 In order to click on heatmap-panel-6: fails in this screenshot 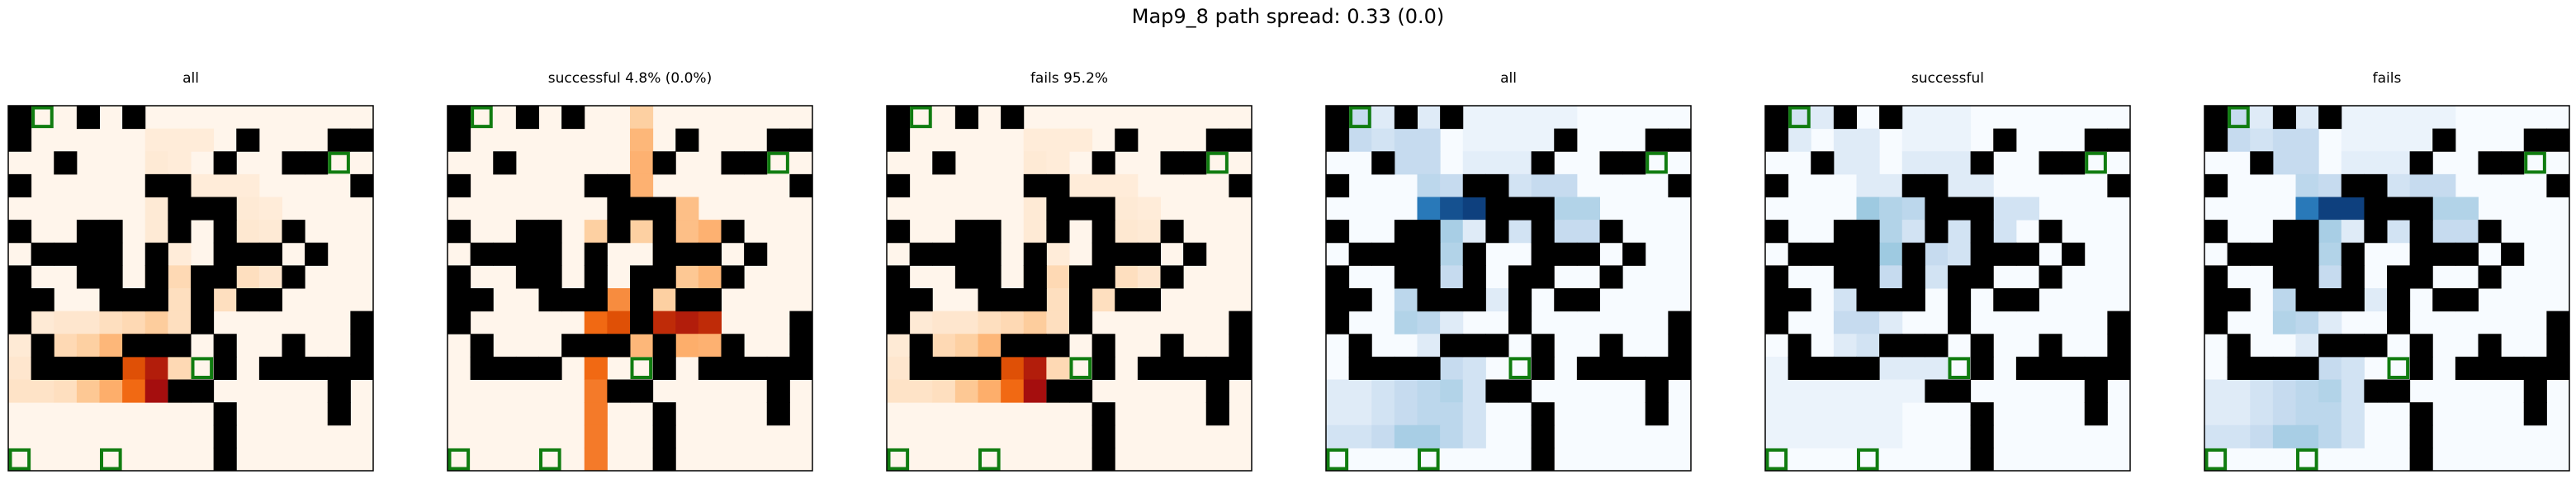, I will do `click(2387, 271)`.